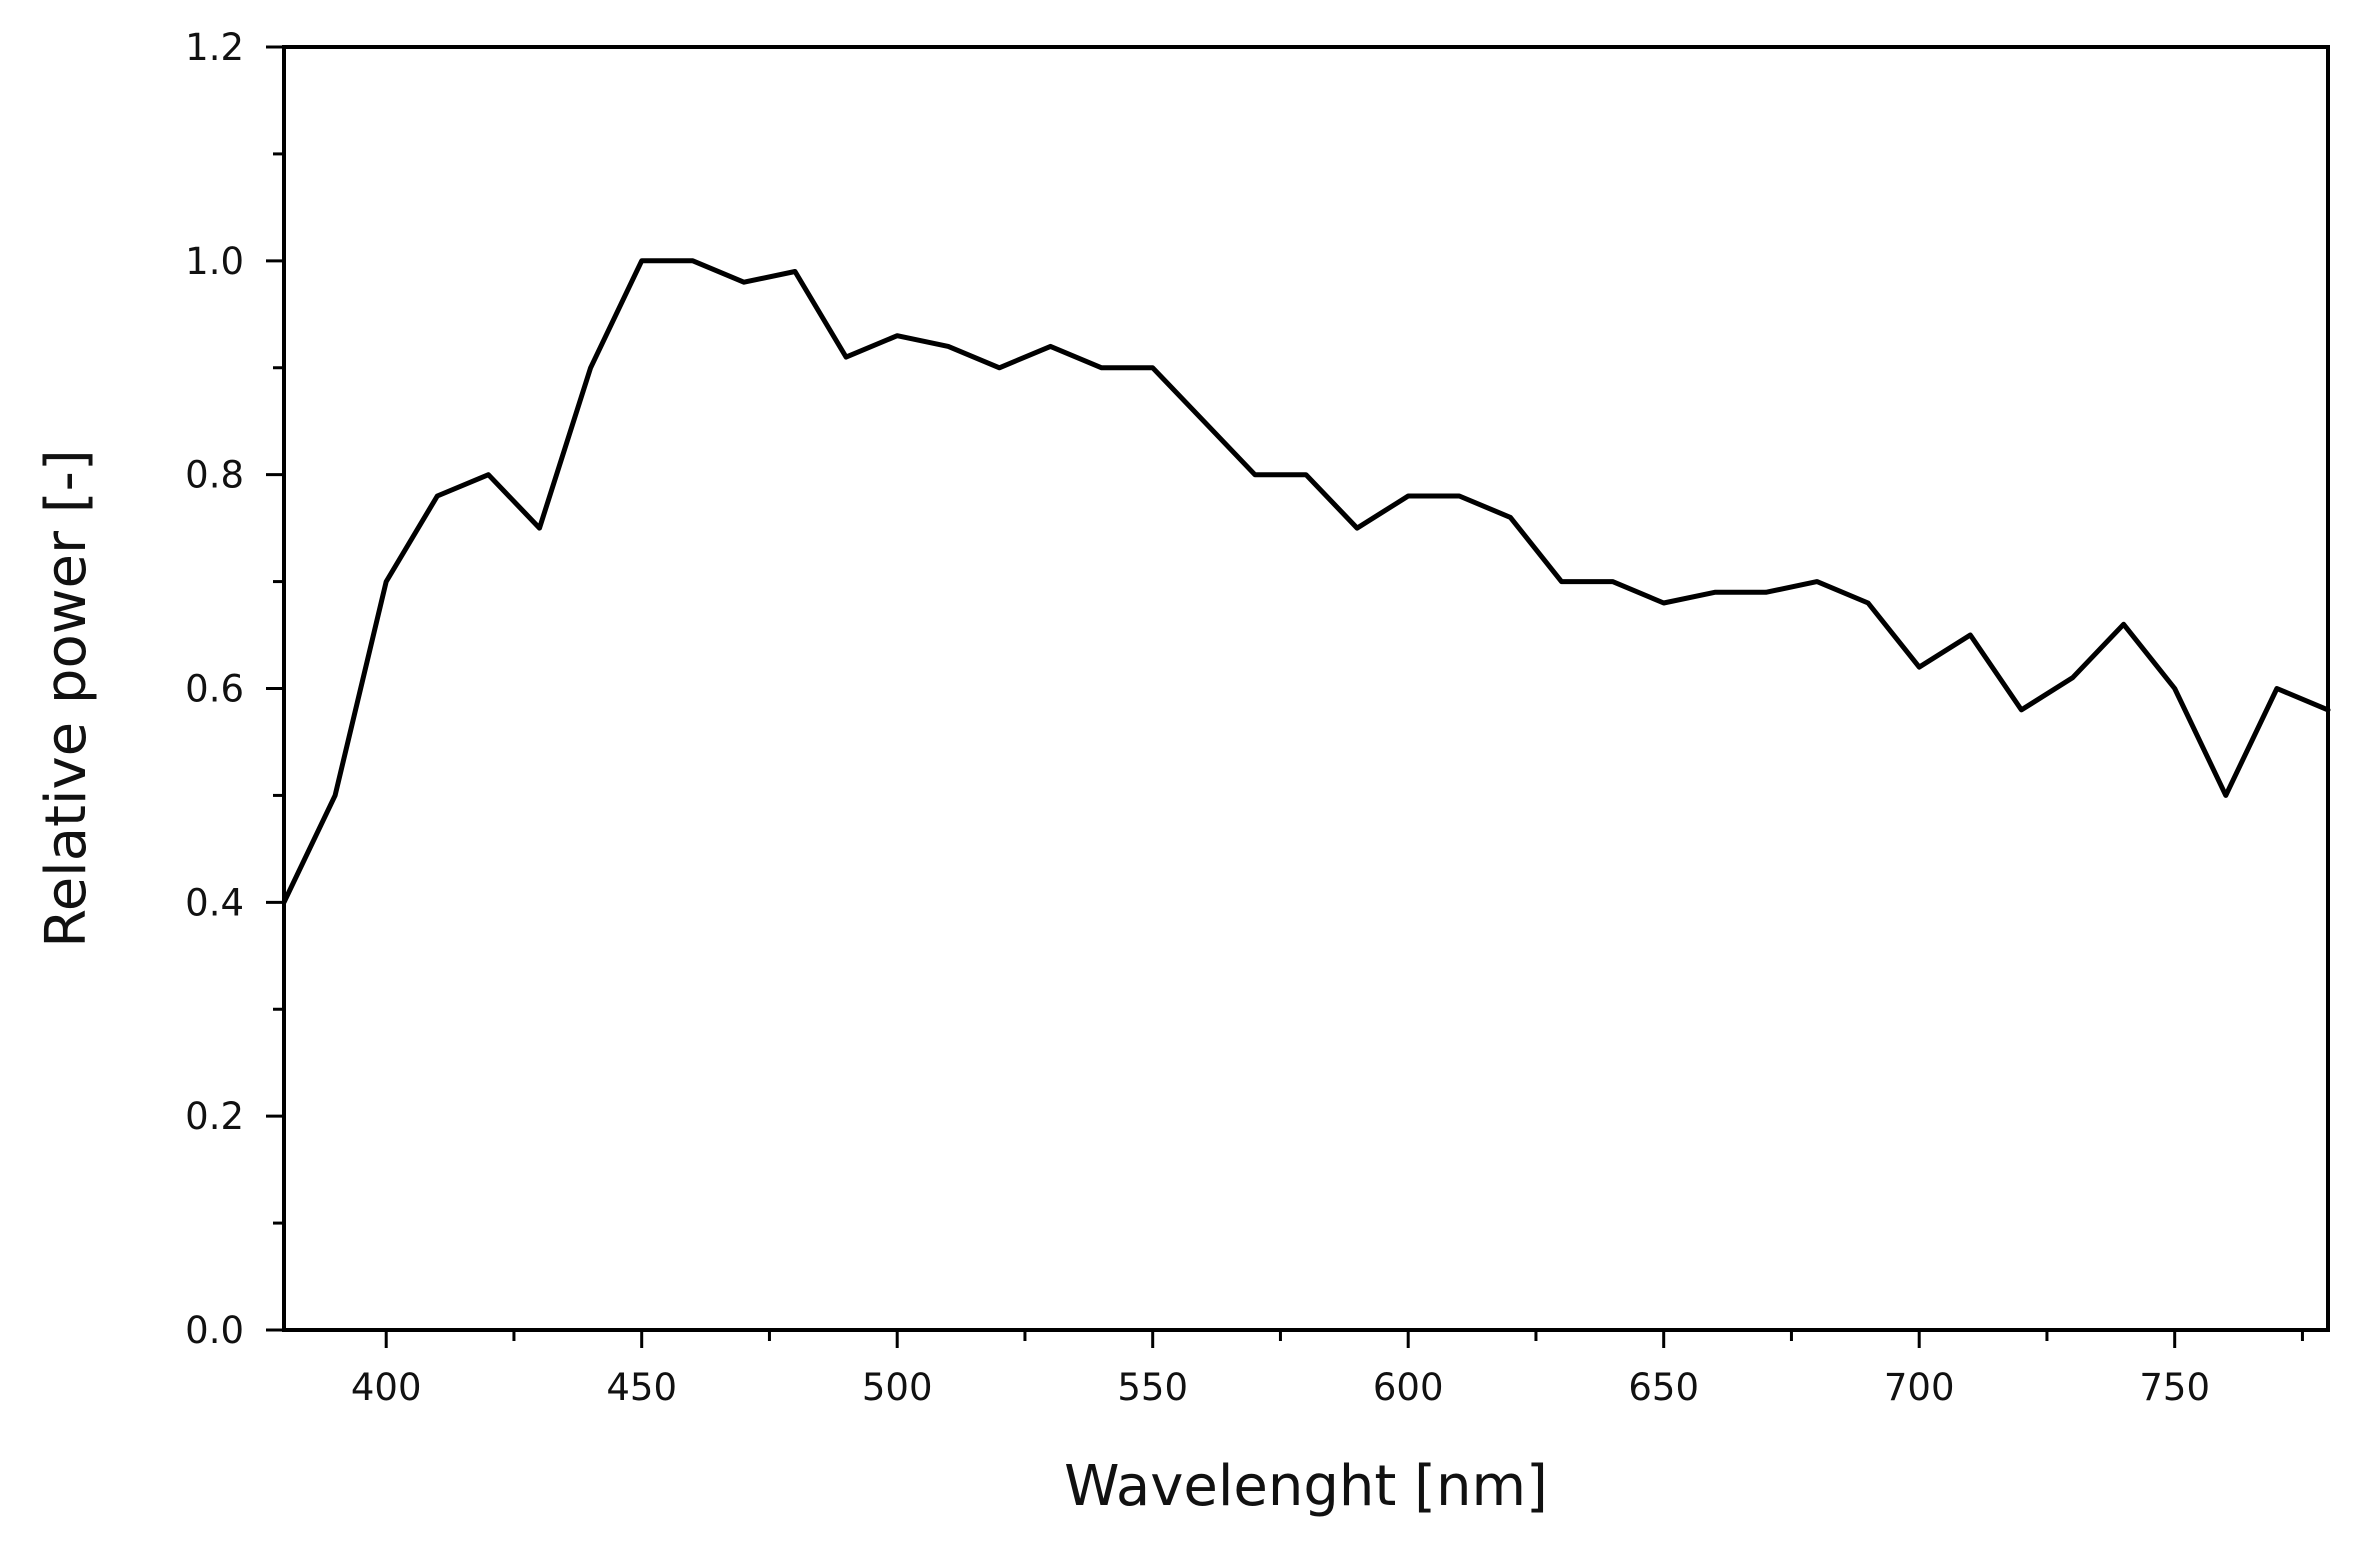 Image resolution: width=2359 pixels, height=1543 pixels. What do you see at coordinates (1919, 1387) in the screenshot?
I see `x-tick-label: 700` at bounding box center [1919, 1387].